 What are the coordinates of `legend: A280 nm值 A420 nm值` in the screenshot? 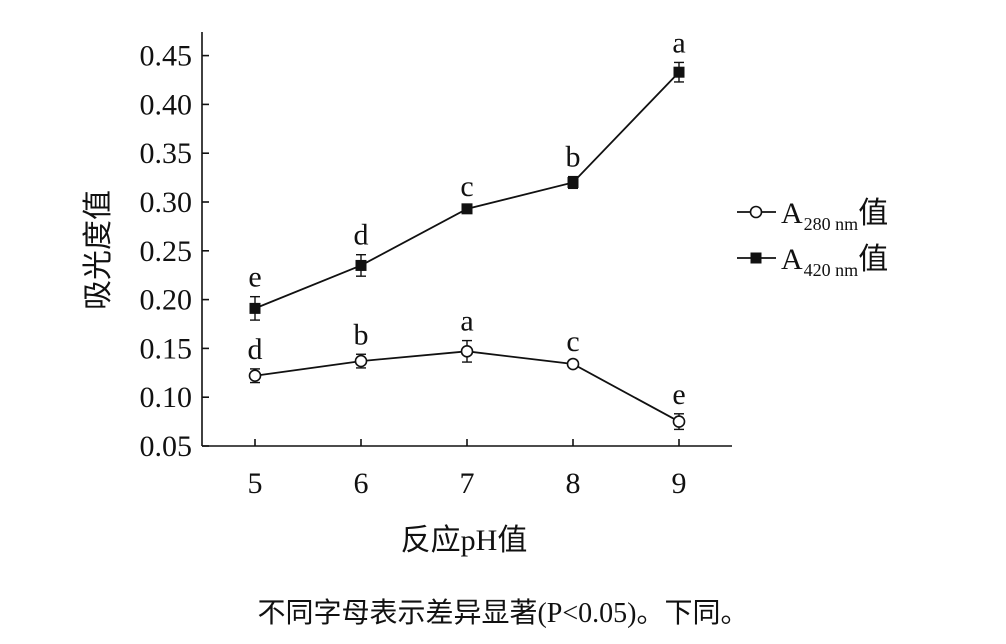 It's located at (812, 238).